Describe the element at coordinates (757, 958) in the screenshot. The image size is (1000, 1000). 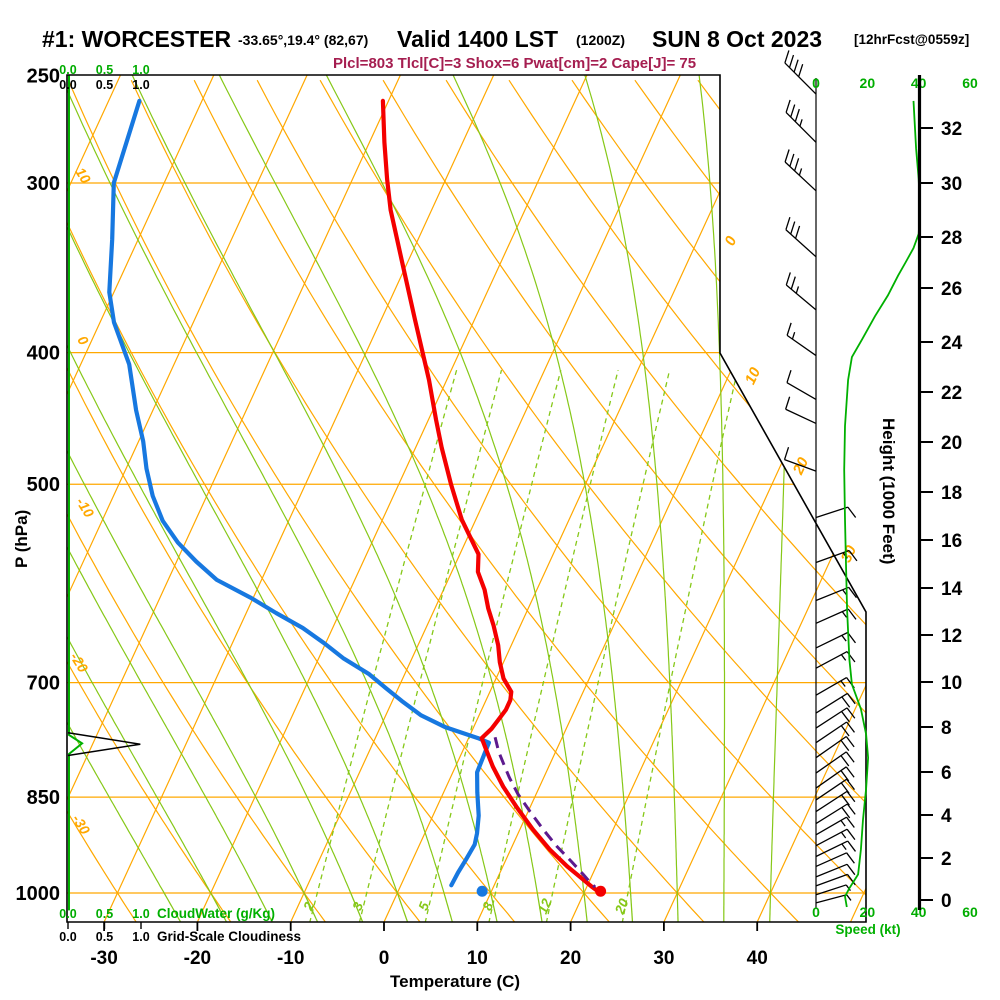
I see `temperature-tick-label: 40` at that location.